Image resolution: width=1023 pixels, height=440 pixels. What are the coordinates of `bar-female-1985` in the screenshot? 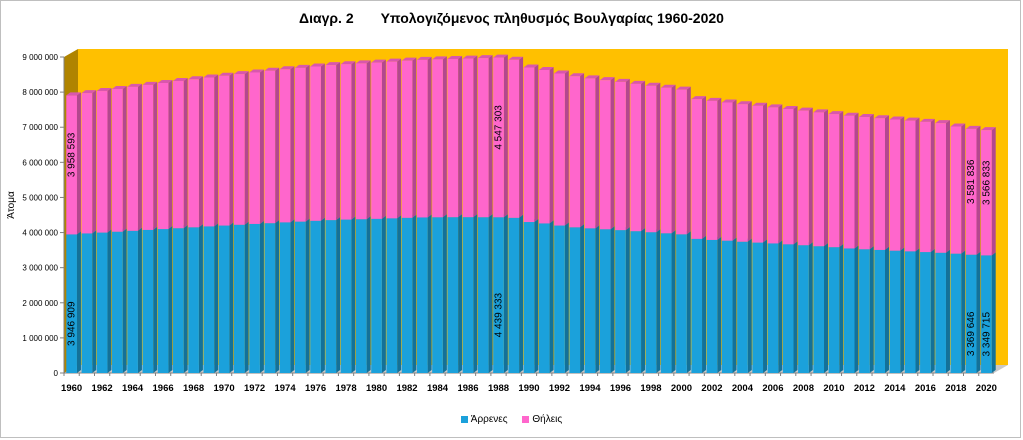 It's located at (455, 136).